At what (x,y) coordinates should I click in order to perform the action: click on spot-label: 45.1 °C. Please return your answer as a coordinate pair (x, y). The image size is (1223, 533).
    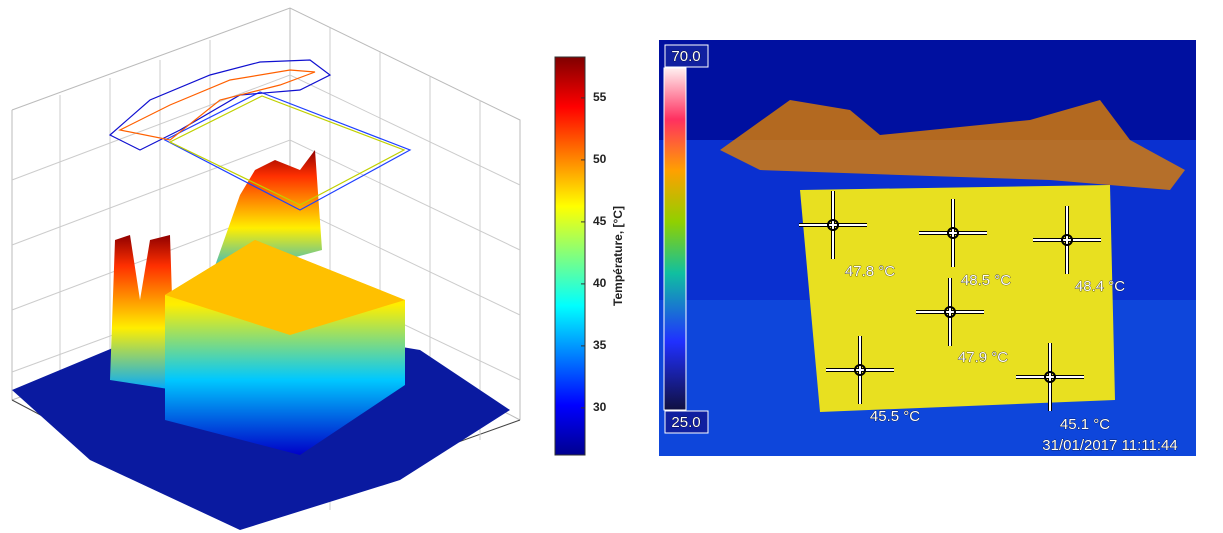
    Looking at the image, I should click on (1085, 424).